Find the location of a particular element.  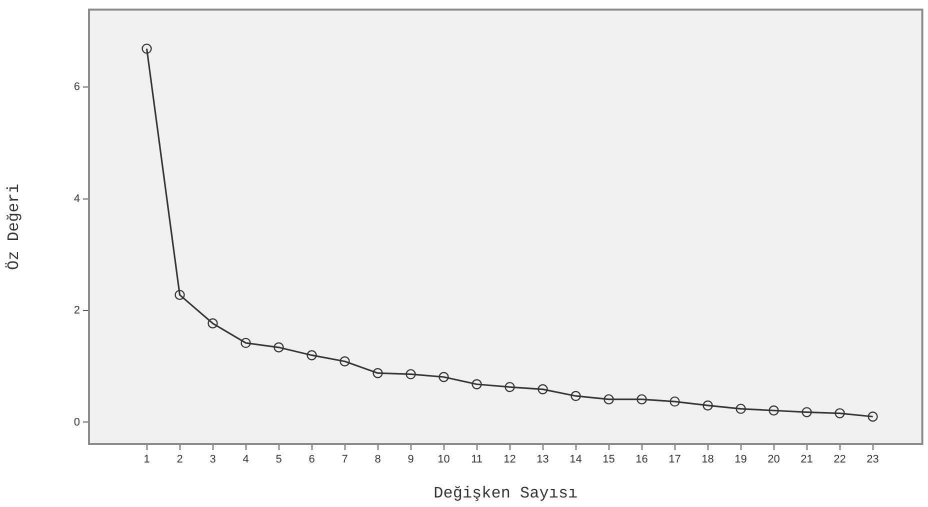

x-tick-label: 3 is located at coordinates (213, 460).